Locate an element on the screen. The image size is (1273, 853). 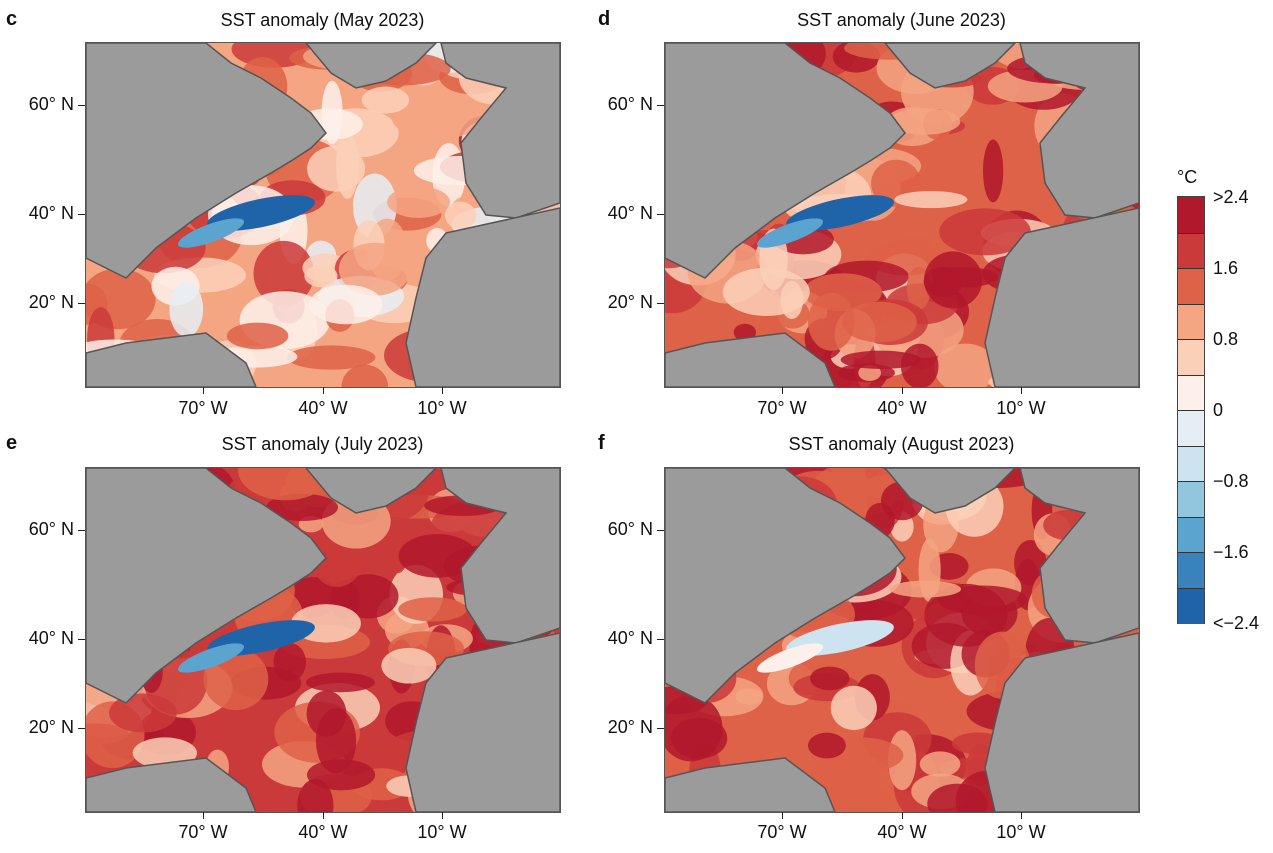
colorbar-label: 1.6 is located at coordinates (1226, 268).